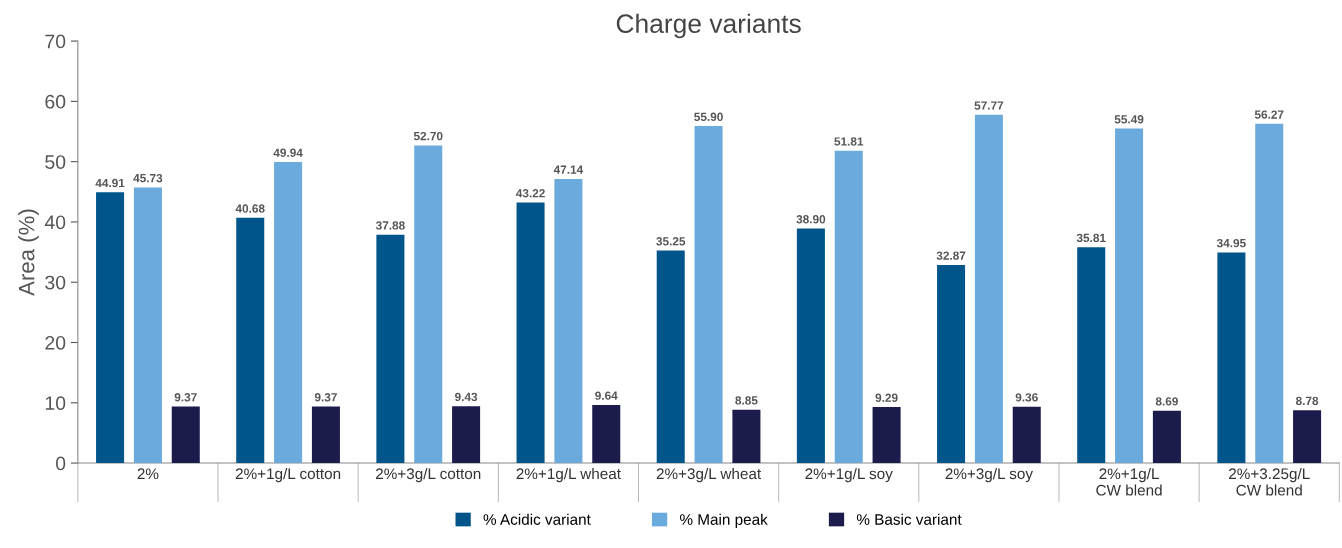 This screenshot has height=548, width=1342. Describe the element at coordinates (1129, 119) in the screenshot. I see `data-label: 55.49` at that location.